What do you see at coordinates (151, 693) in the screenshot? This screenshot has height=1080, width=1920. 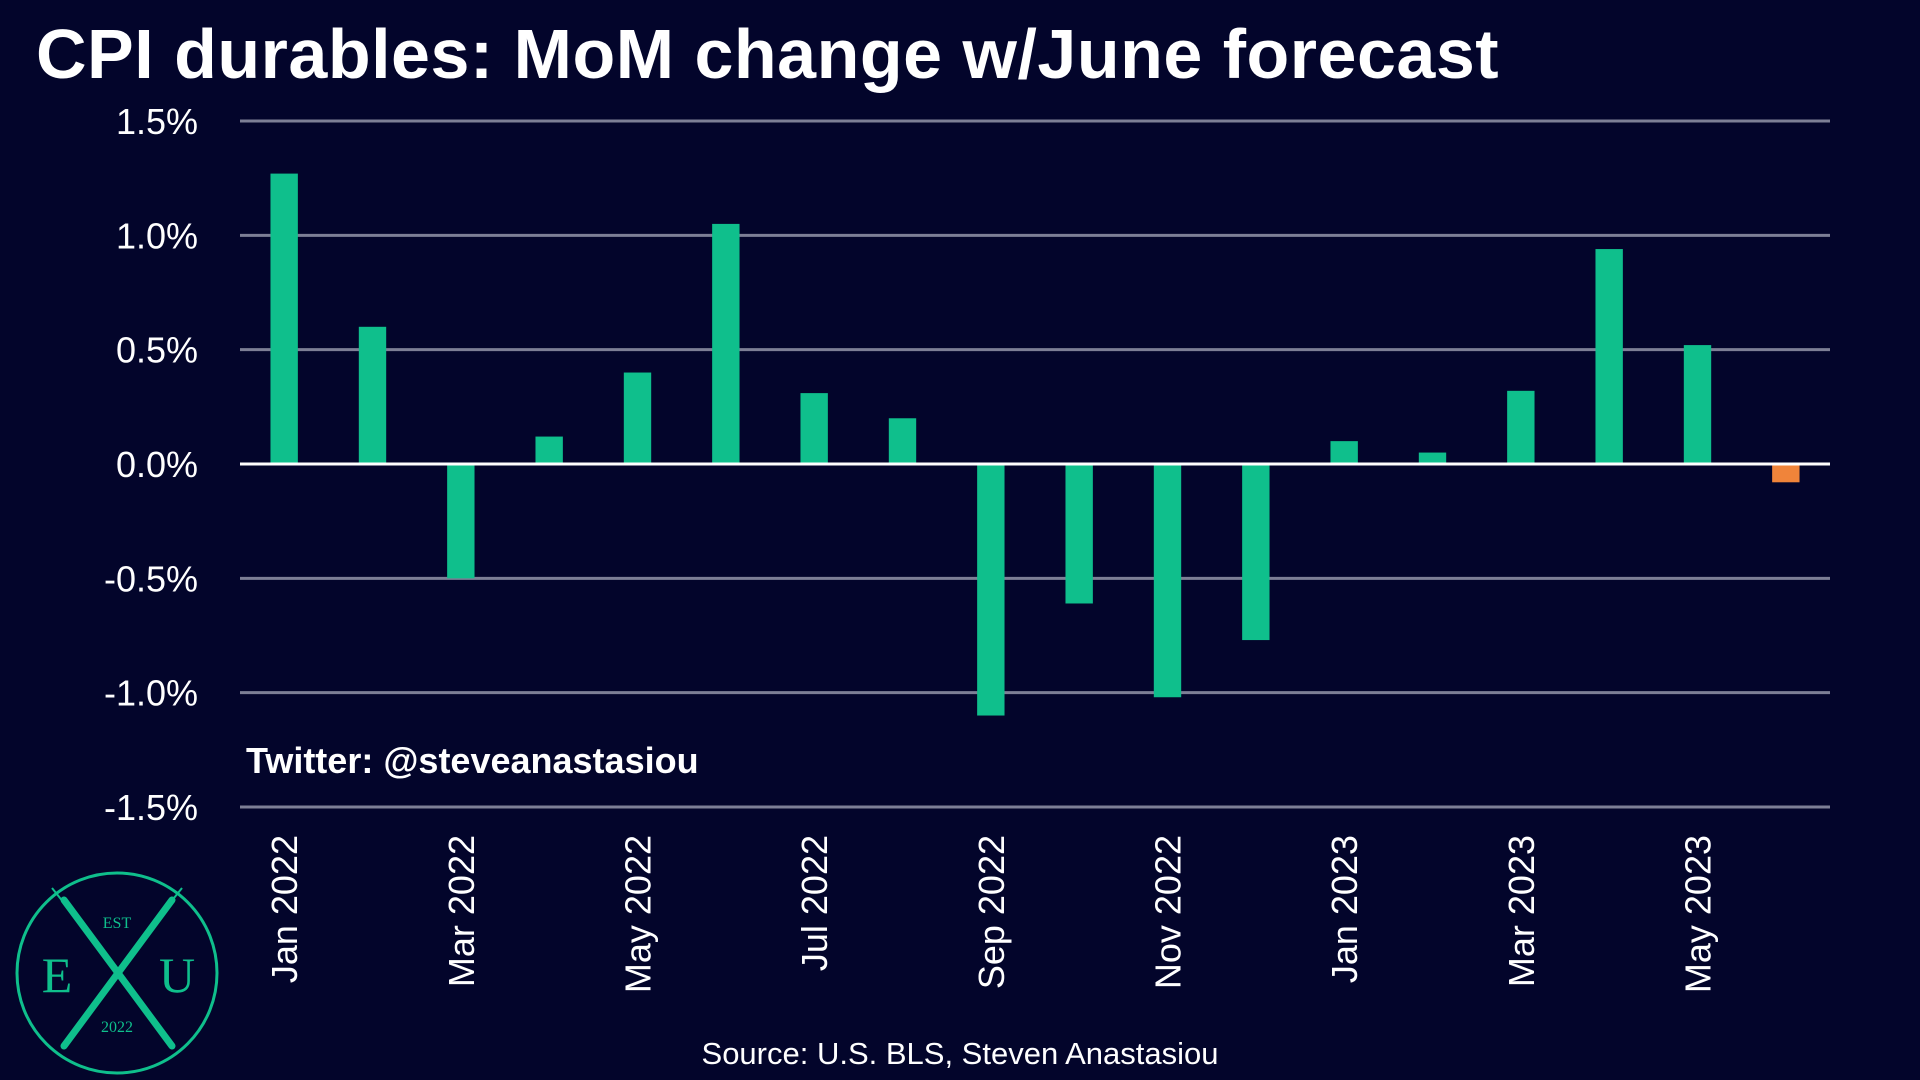 I see `y-tick-label: -1.0%` at bounding box center [151, 693].